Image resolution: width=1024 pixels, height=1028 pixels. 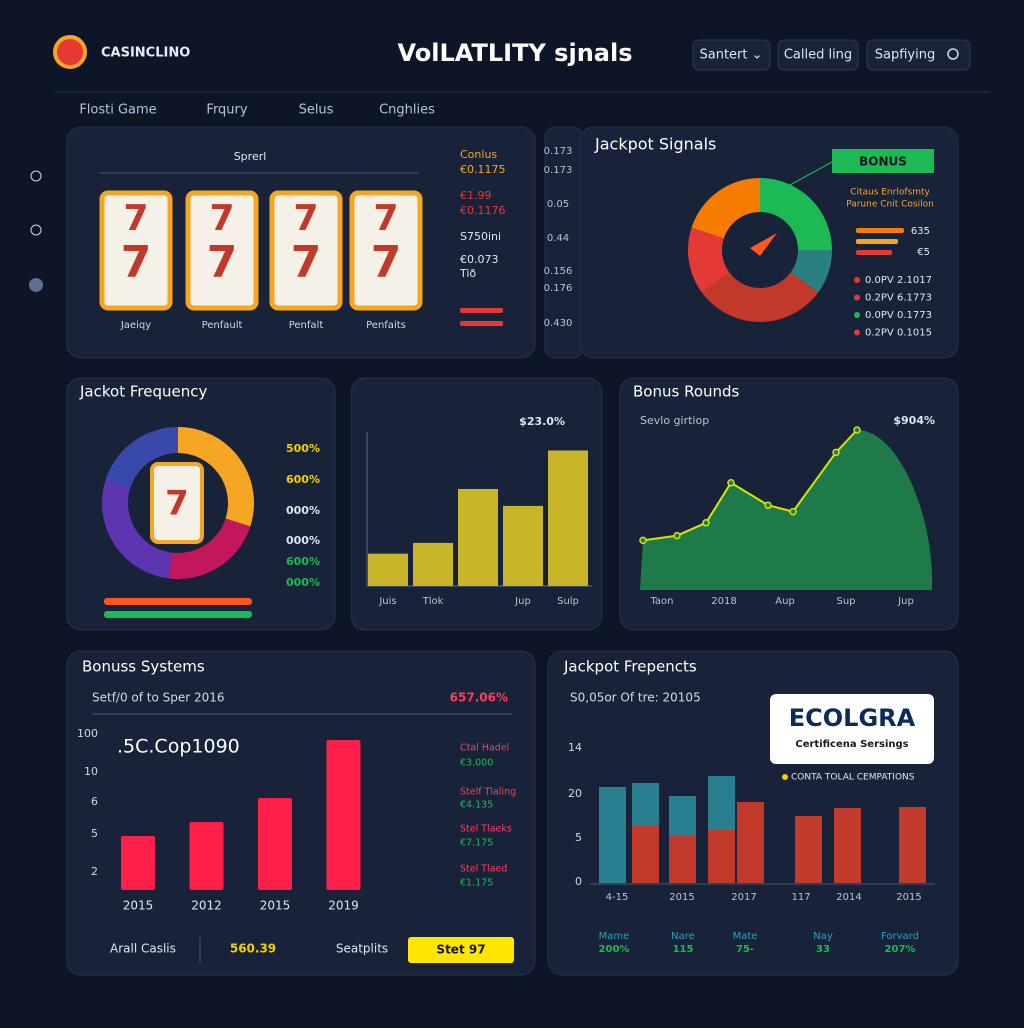 I want to click on label: €0.1176, so click(x=483, y=210).